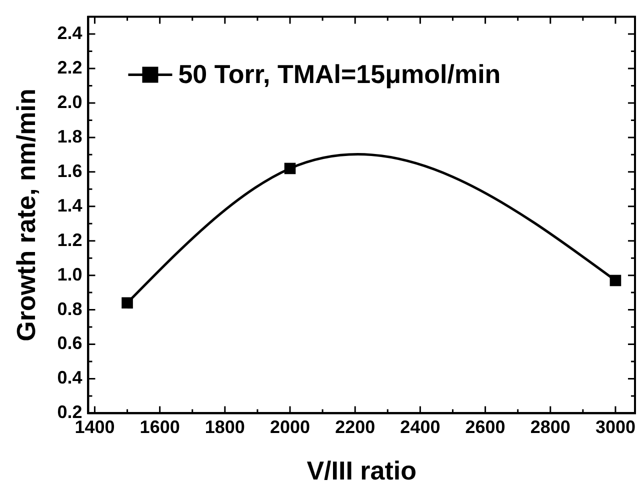 This screenshot has width=643, height=496. What do you see at coordinates (94, 426) in the screenshot?
I see `x-tick-label: 1400` at bounding box center [94, 426].